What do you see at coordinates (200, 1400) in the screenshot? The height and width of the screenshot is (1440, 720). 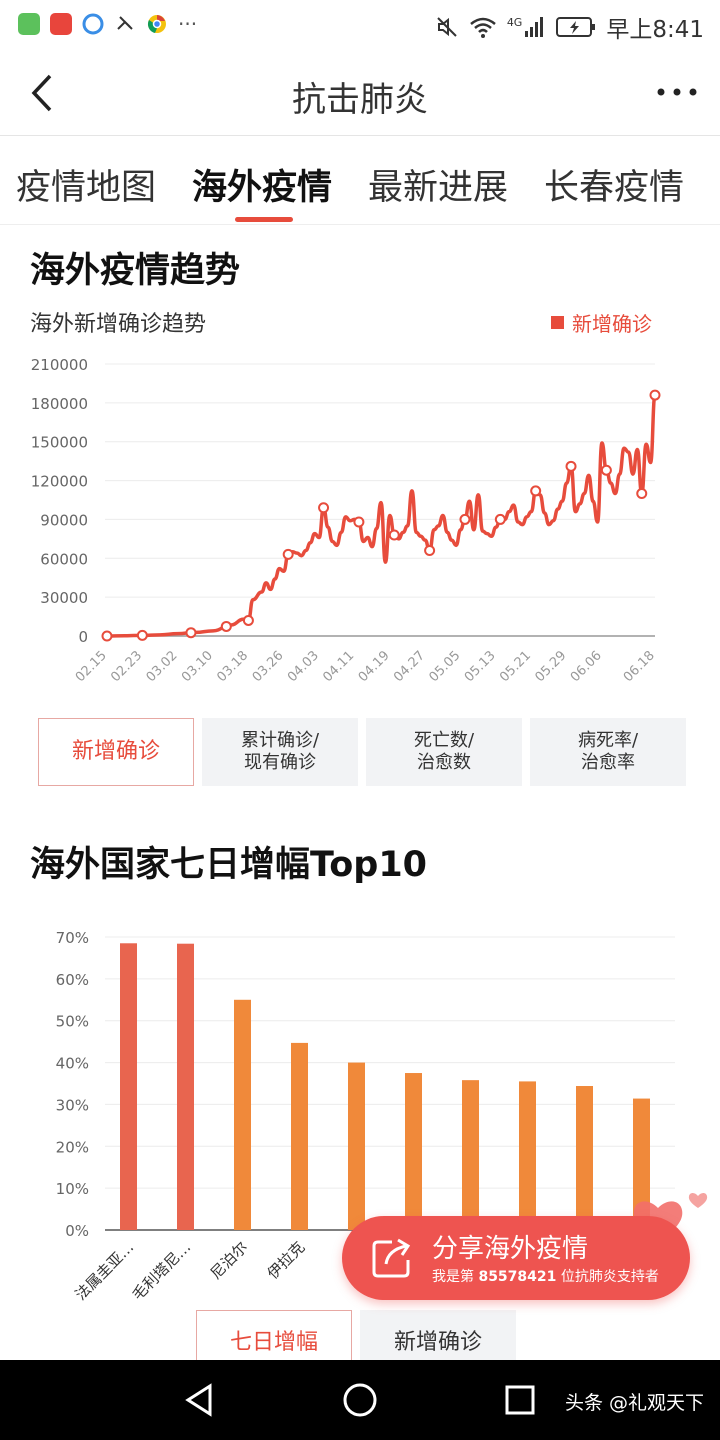 I see `nav-back-triangle-icon` at bounding box center [200, 1400].